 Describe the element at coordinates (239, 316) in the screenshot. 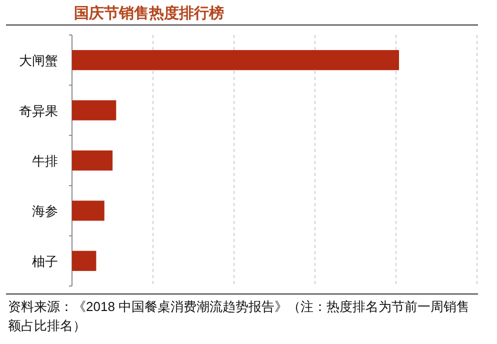

I see `text: 资料来源：《2018 中国餐桌消费潮流趋势报告》（注：热度排名为节前一周销售额占比排名）` at that location.